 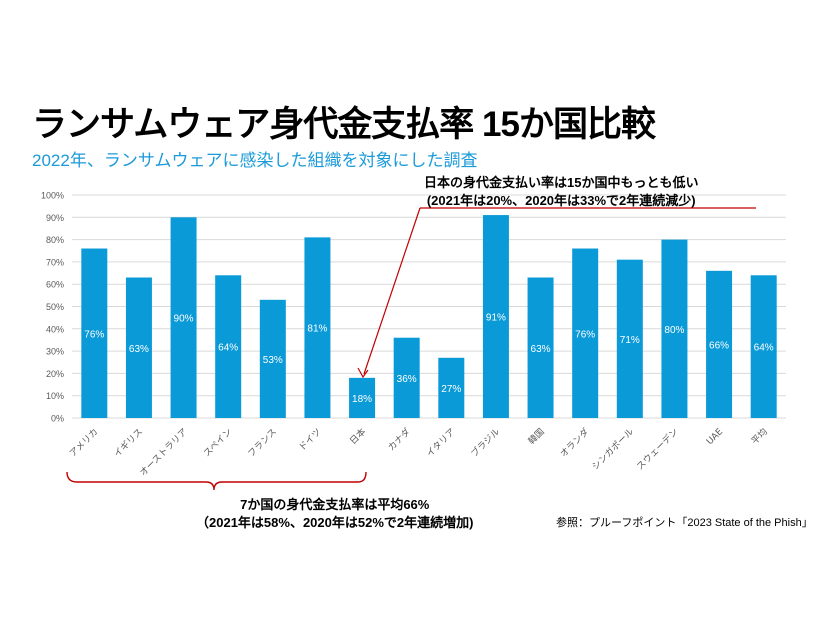 I want to click on group-bracket, so click(x=216, y=481).